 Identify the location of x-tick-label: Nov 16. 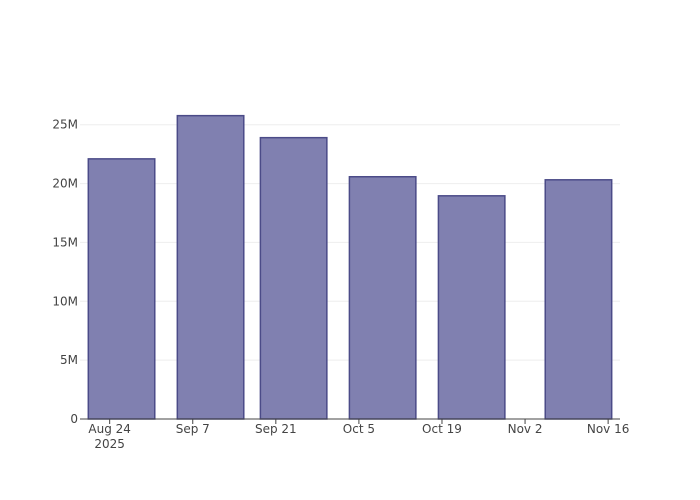
(608, 429).